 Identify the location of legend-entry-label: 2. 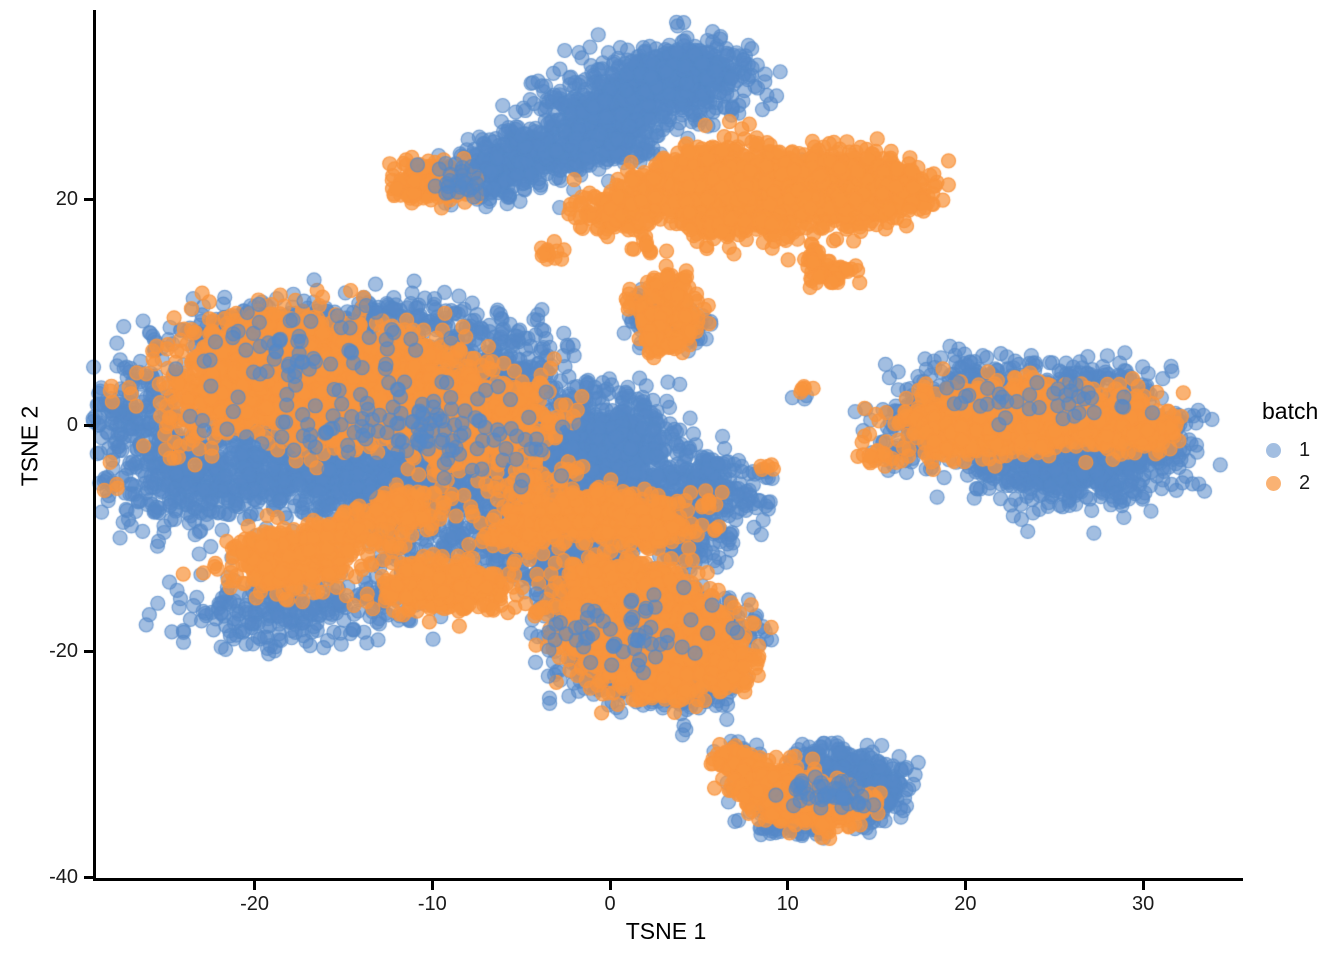
(1305, 482).